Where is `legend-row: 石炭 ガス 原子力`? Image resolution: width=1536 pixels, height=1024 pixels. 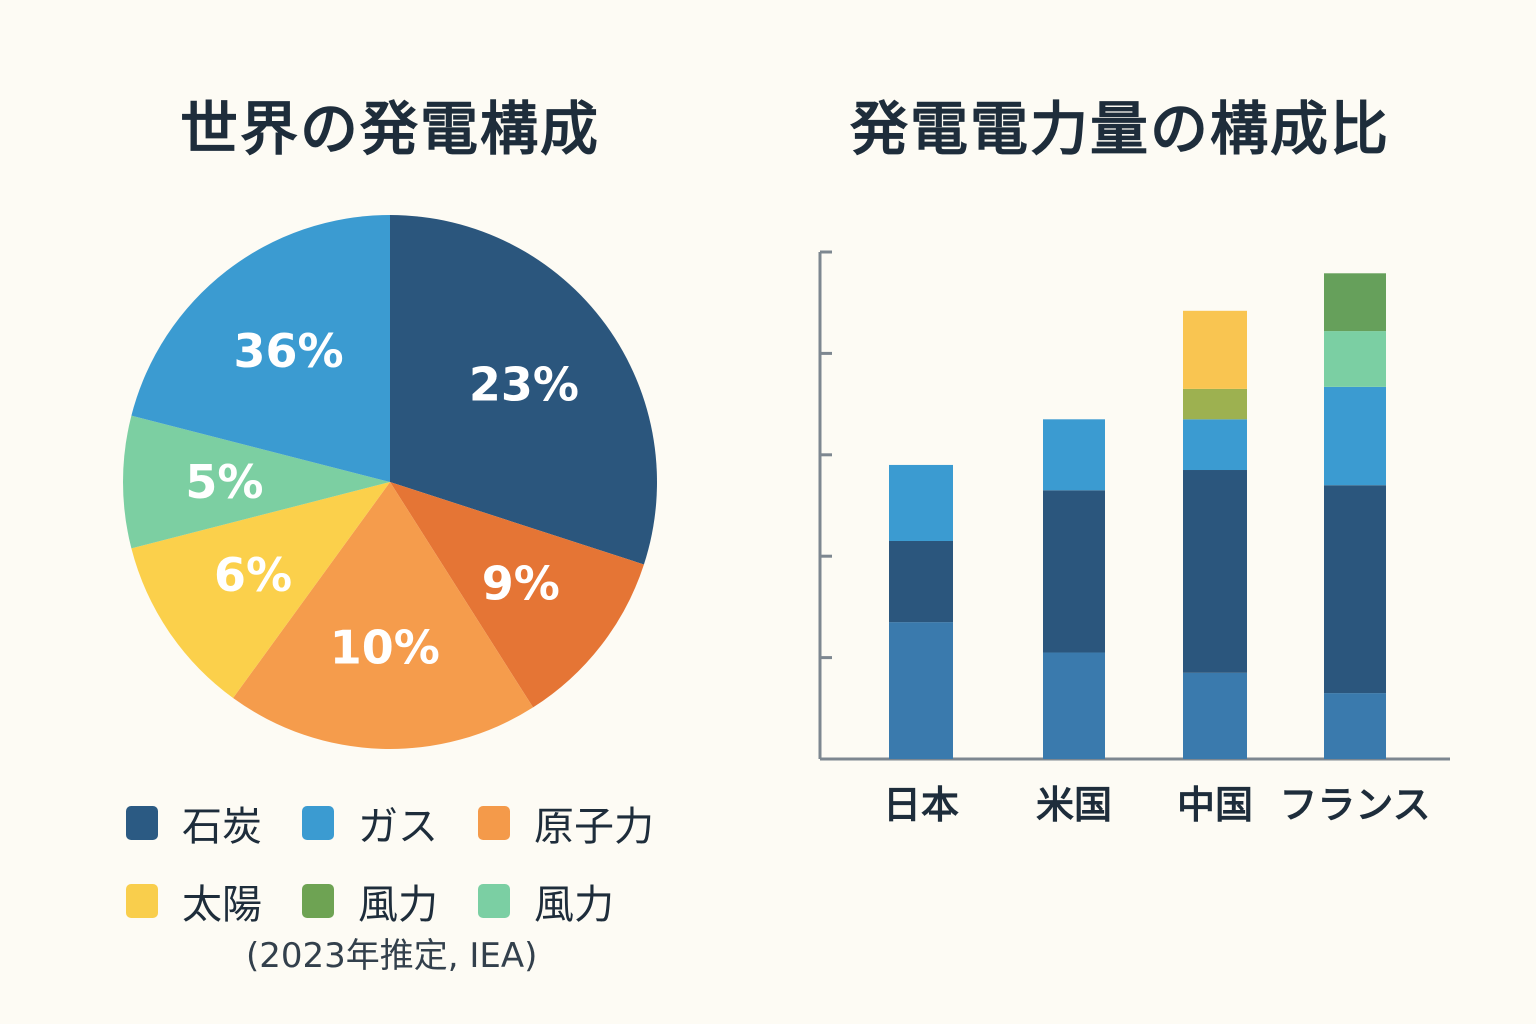
legend-row: 石炭 ガス 原子力 is located at coordinates (406, 824).